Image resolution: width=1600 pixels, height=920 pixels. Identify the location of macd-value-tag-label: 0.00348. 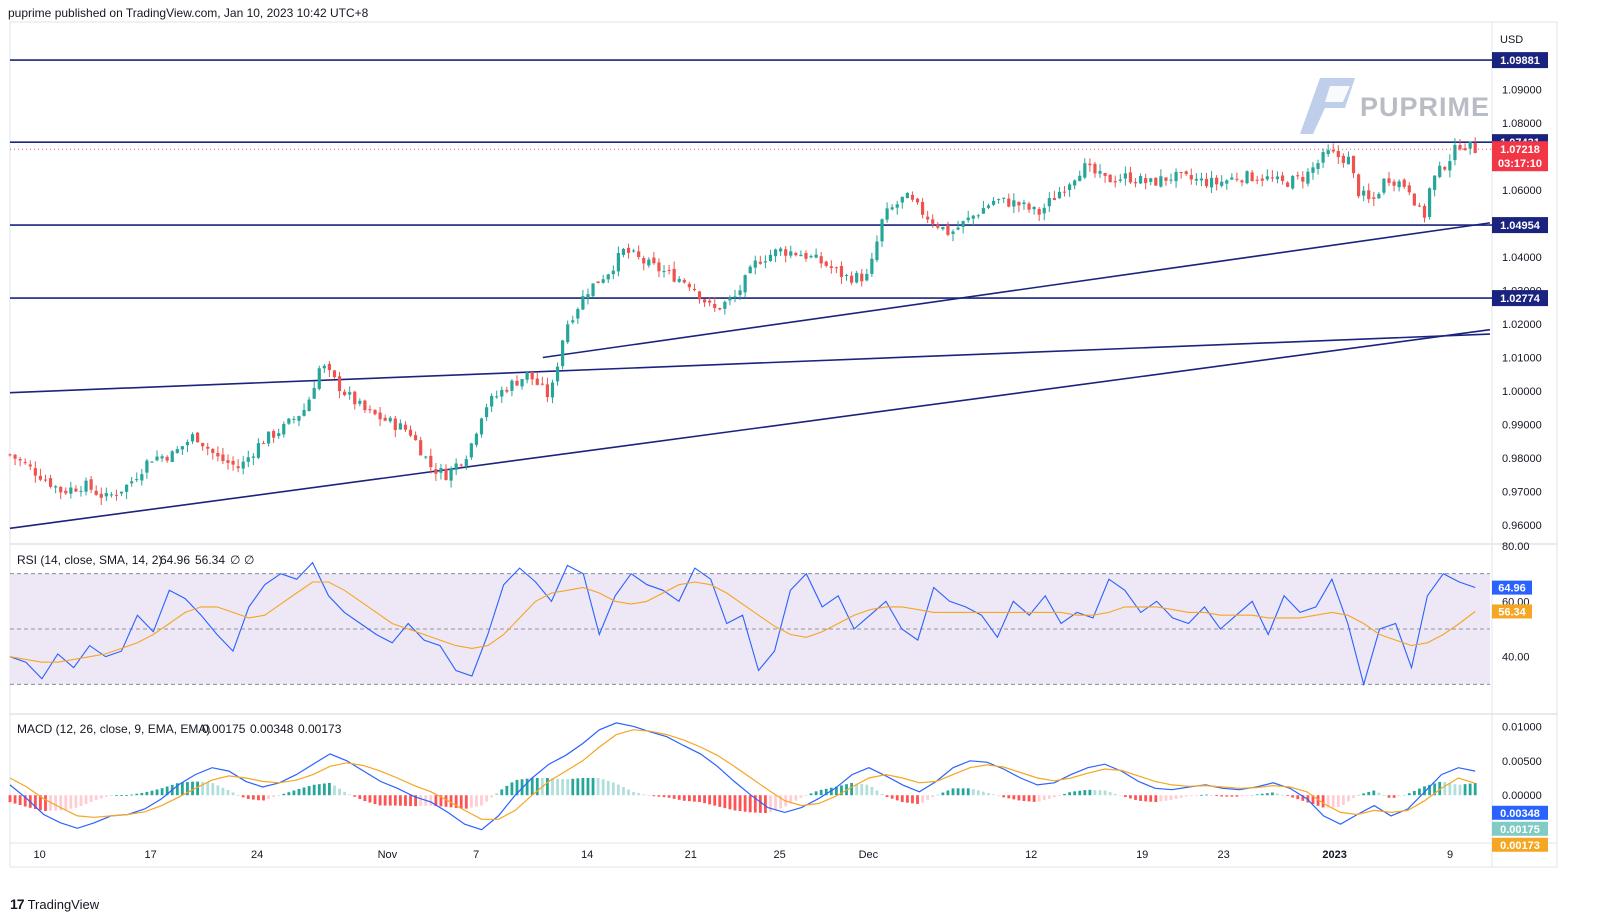
(1520, 814).